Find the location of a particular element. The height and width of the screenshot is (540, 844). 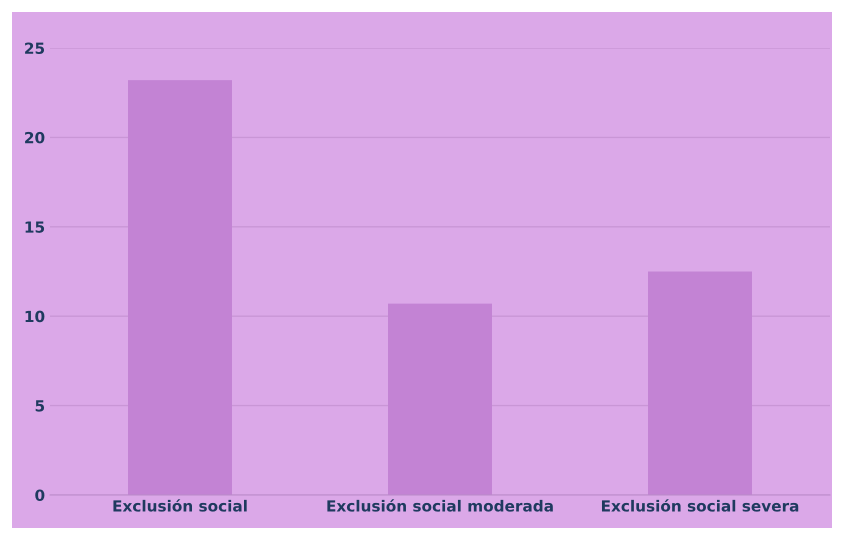

y-tick-label: 15 is located at coordinates (35, 227).